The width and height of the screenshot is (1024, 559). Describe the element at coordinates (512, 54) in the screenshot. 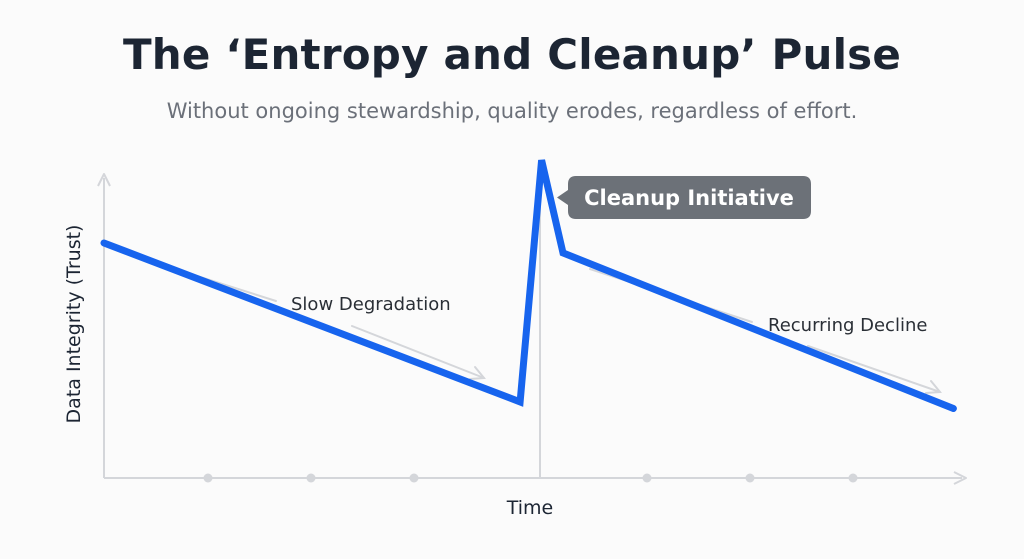

I see `chart-title: The ‘Entropy and Cleanup’ Pulse` at that location.